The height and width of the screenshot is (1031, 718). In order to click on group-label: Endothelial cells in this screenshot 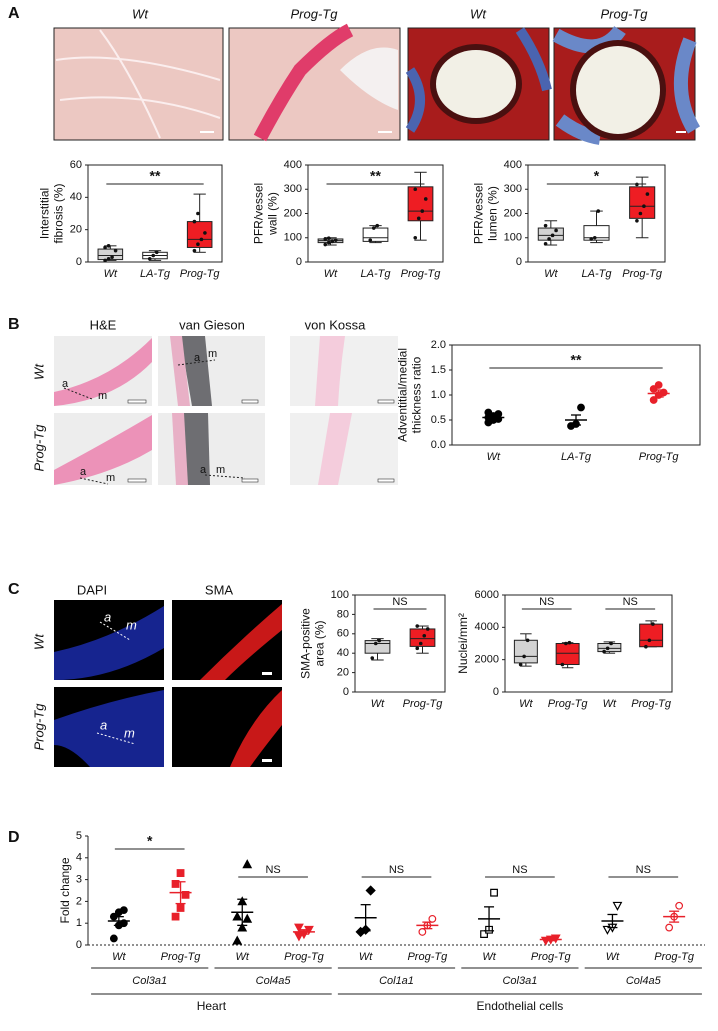, I will do `click(520, 1006)`.